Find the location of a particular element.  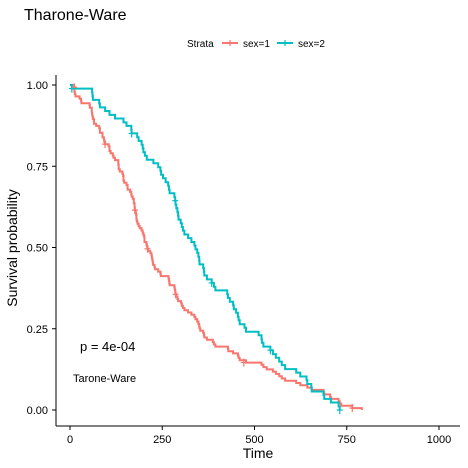

x-tick-label: 500 is located at coordinates (254, 440).